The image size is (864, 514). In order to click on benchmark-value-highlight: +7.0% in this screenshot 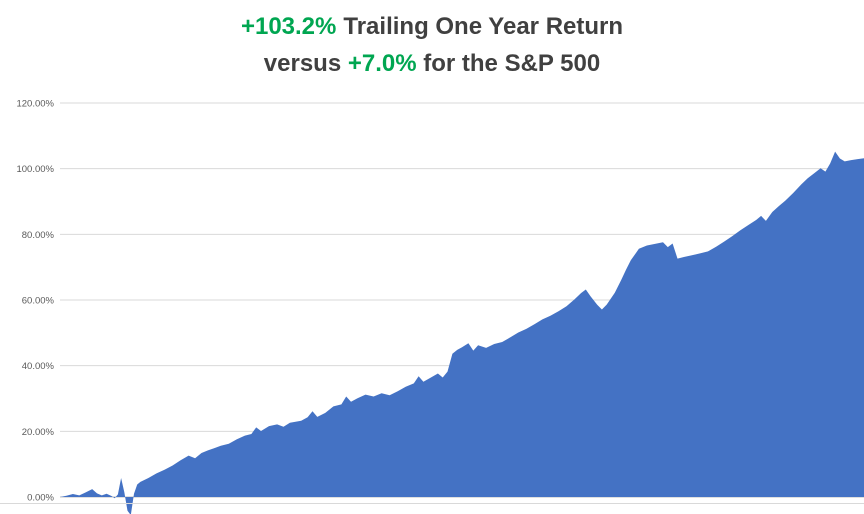, I will do `click(382, 63)`.